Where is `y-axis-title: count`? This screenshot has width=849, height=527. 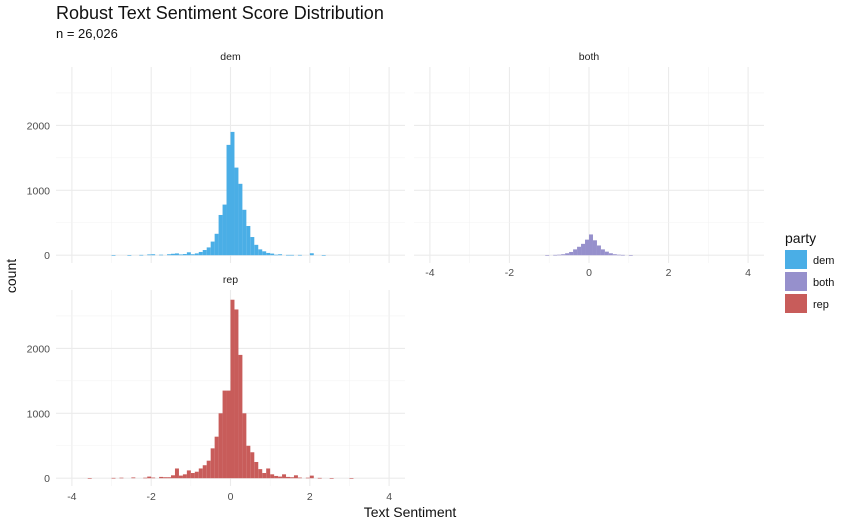 y-axis-title: count is located at coordinates (11, 276).